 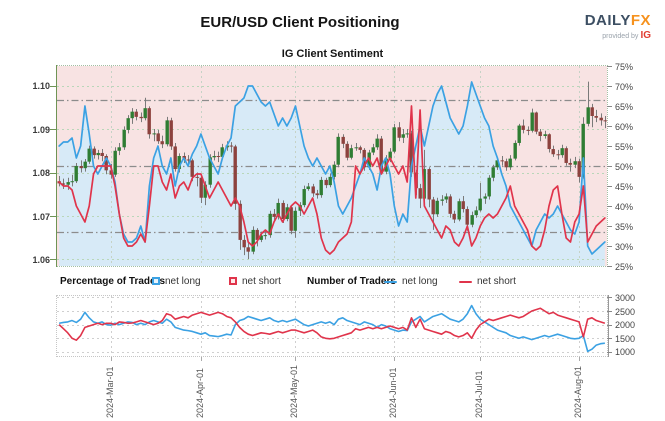 What do you see at coordinates (624, 206) in the screenshot?
I see `percent-tick-label: 40%` at bounding box center [624, 206].